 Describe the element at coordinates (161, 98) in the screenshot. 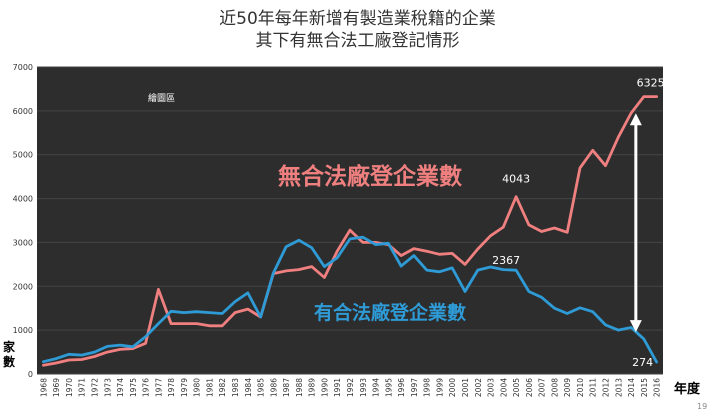

I see `plot-area-tag: 繪圖區` at that location.